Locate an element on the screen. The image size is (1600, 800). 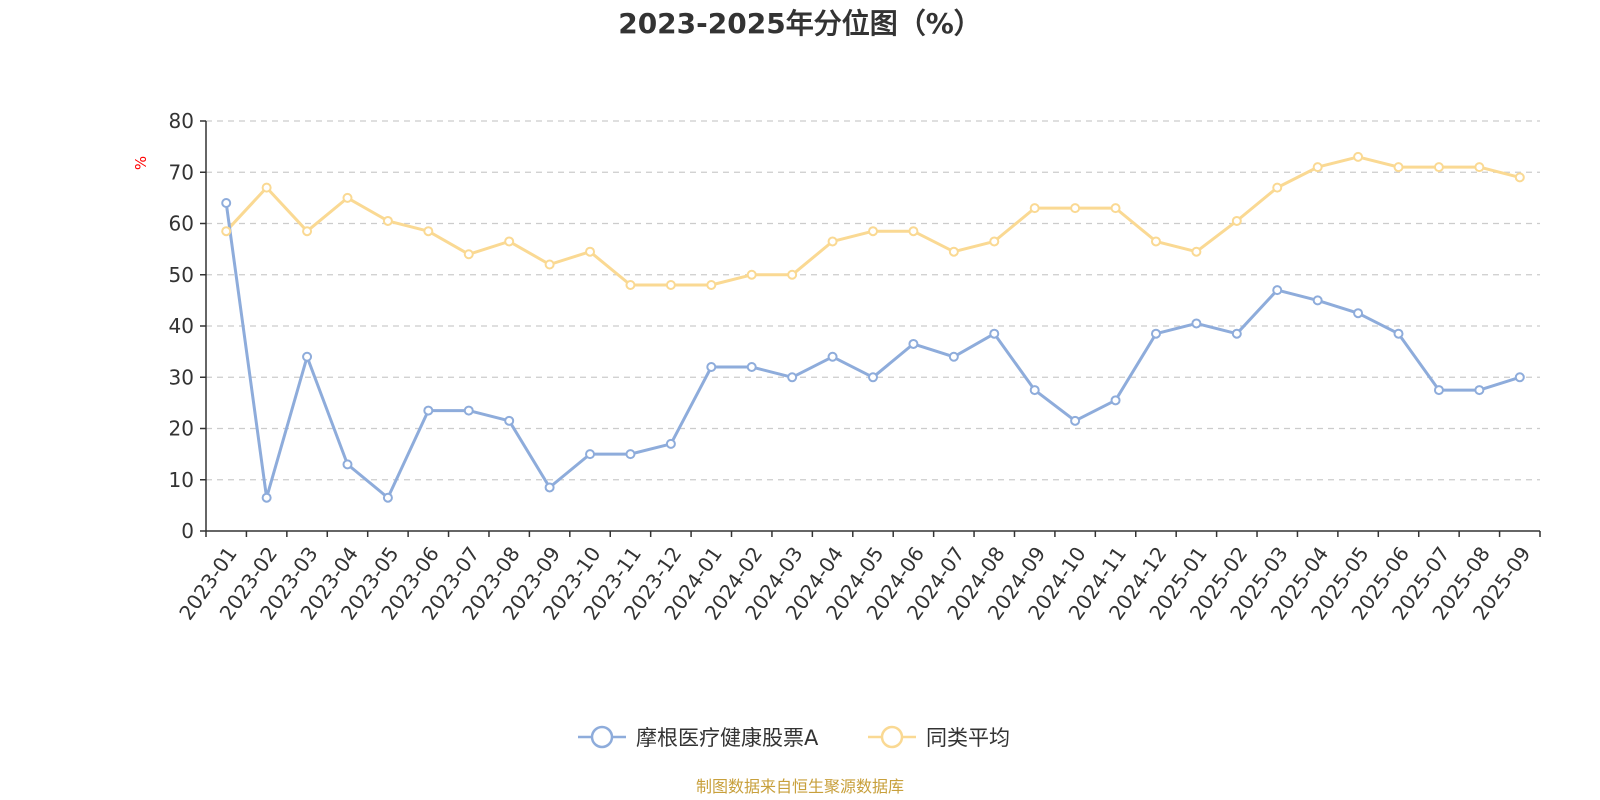
y-tick-label: 40 is located at coordinates (181, 326).